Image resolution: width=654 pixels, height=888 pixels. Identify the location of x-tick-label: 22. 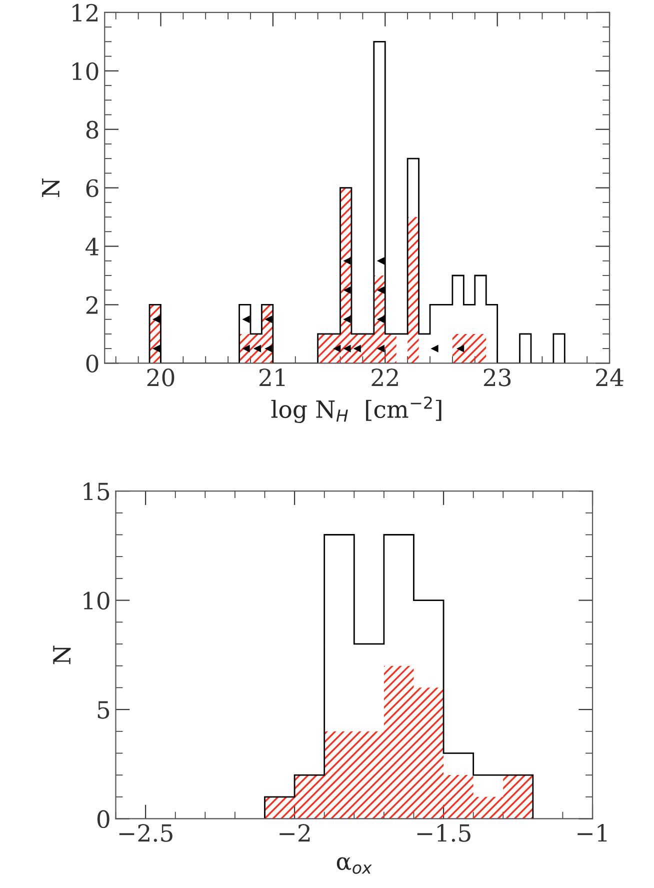
(385, 377).